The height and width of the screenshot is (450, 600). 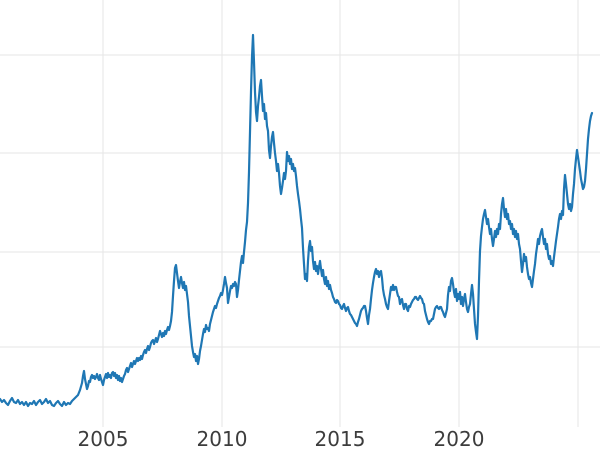 What do you see at coordinates (340, 438) in the screenshot?
I see `x-tick-label-2015: 2015` at bounding box center [340, 438].